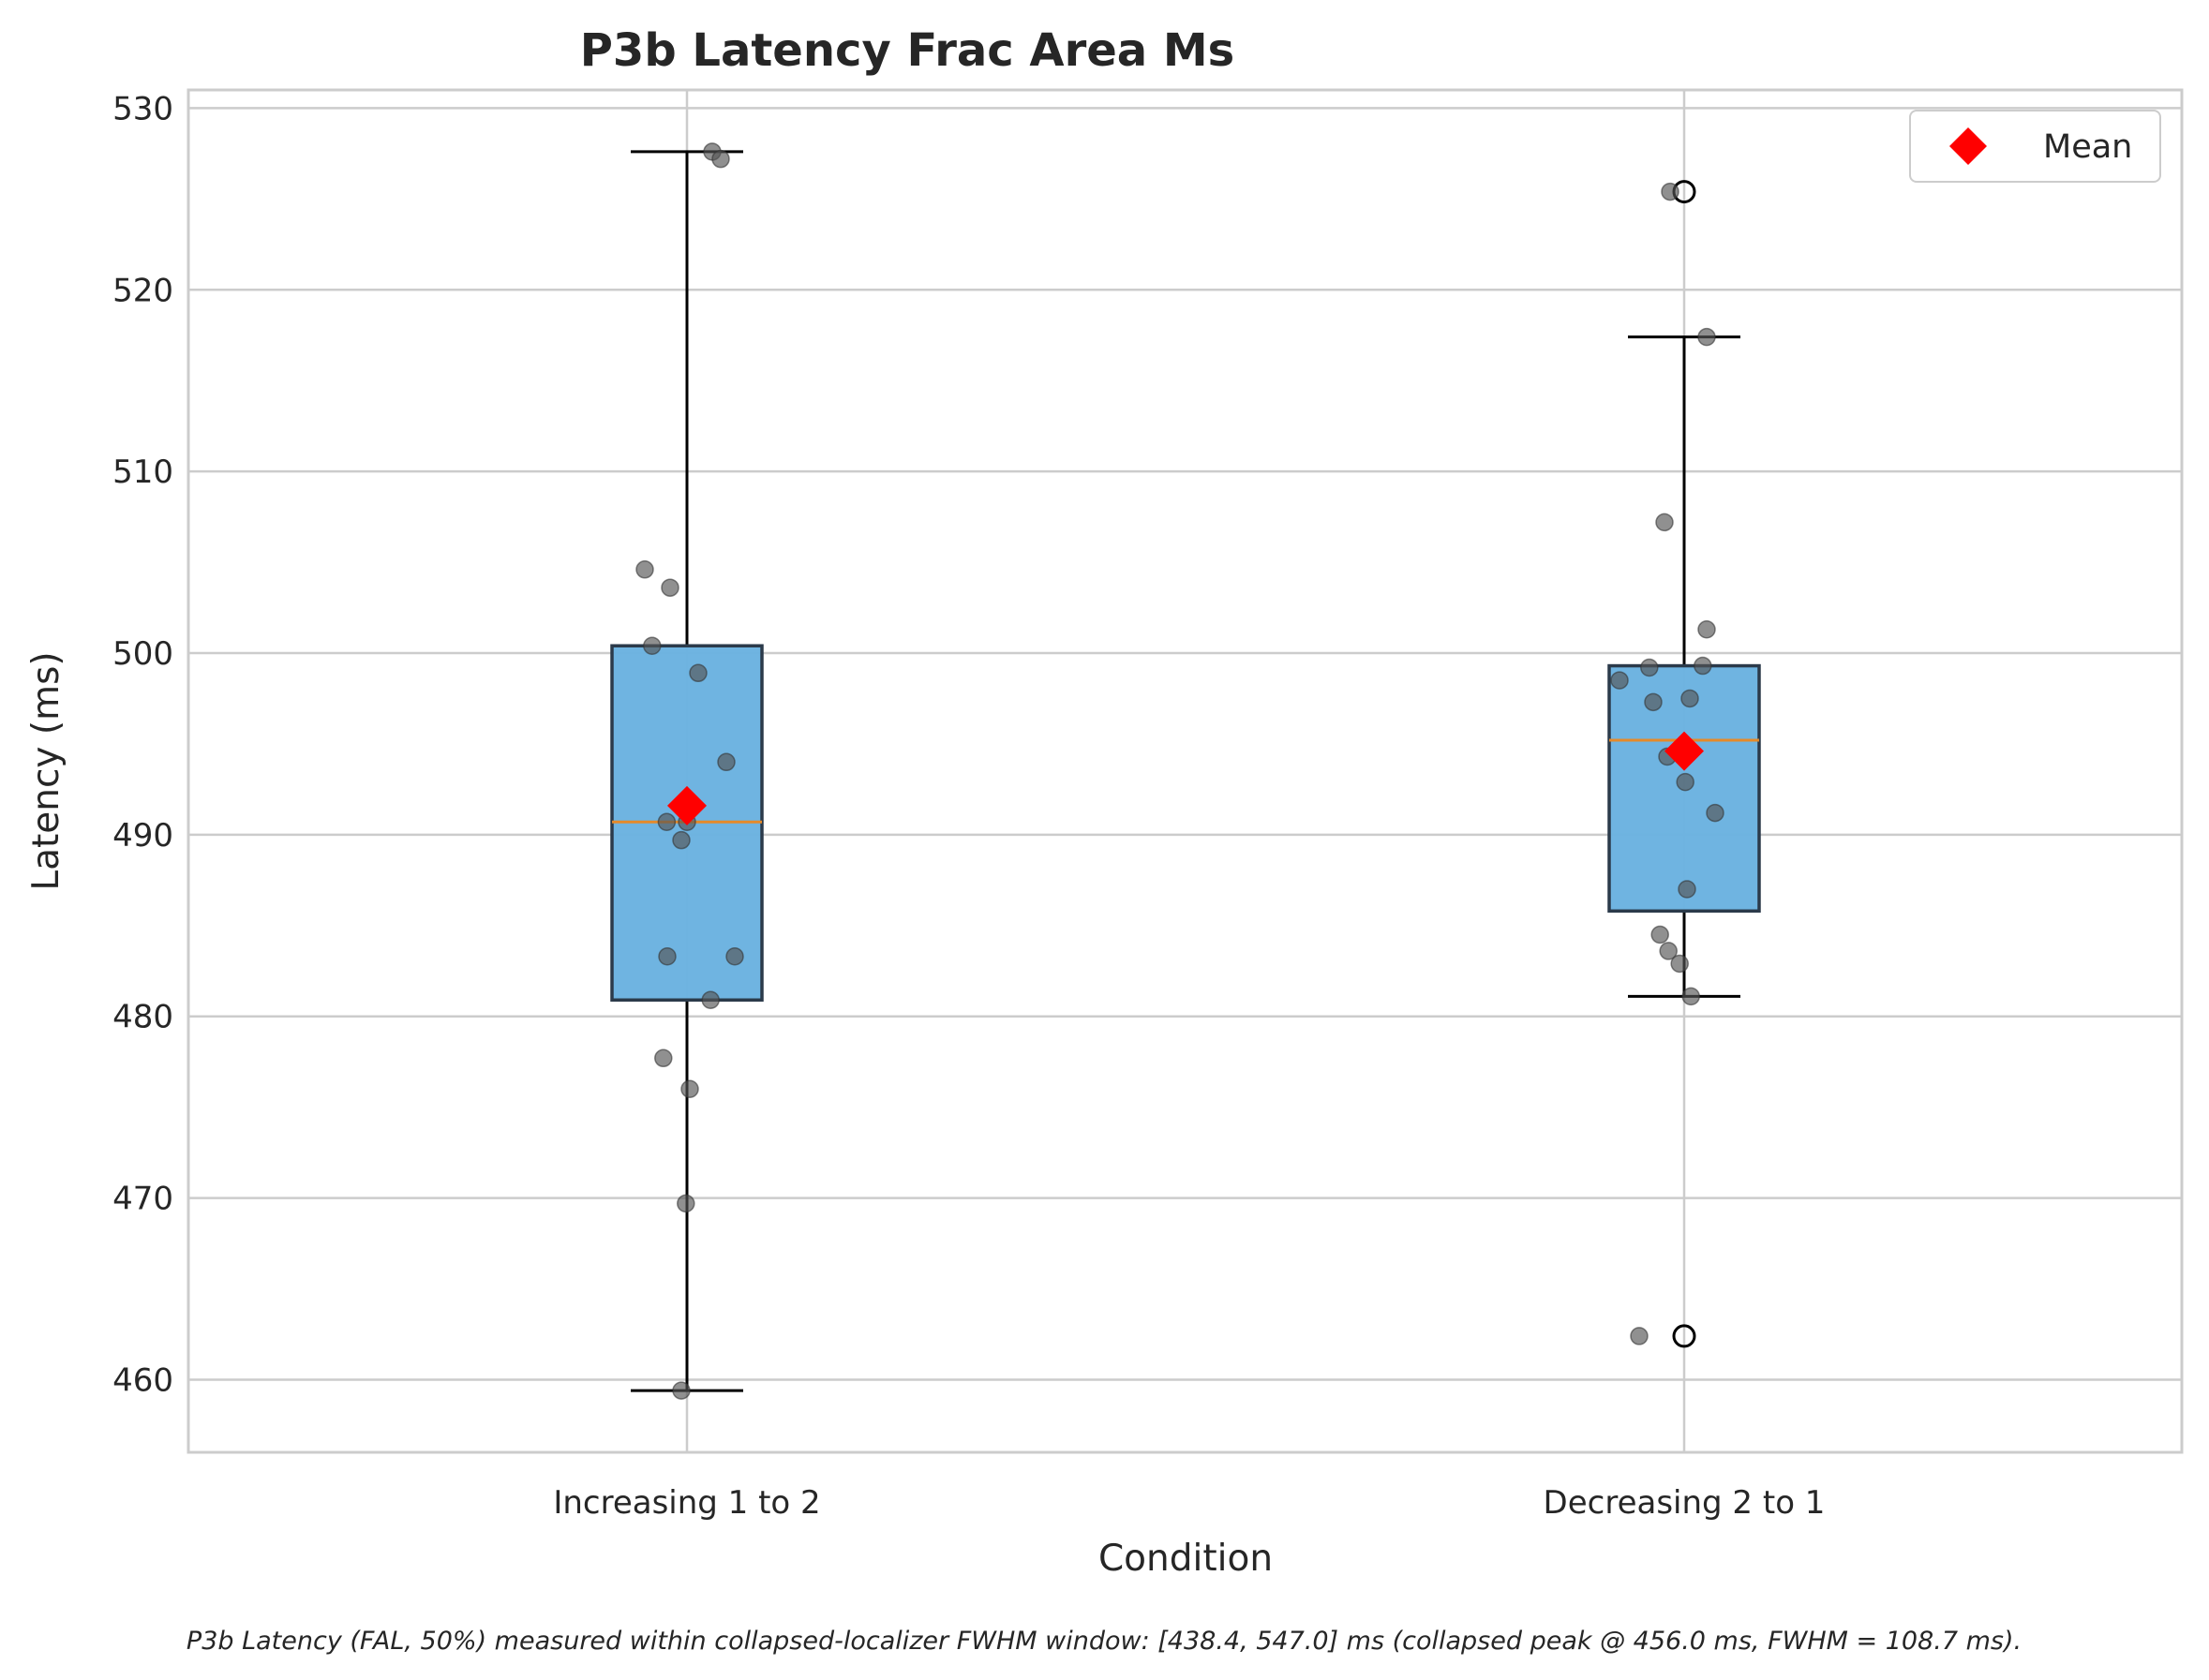 This screenshot has height=1680, width=2209. What do you see at coordinates (908, 50) in the screenshot?
I see `chart-title: P3b Latency Frac Area Ms` at bounding box center [908, 50].